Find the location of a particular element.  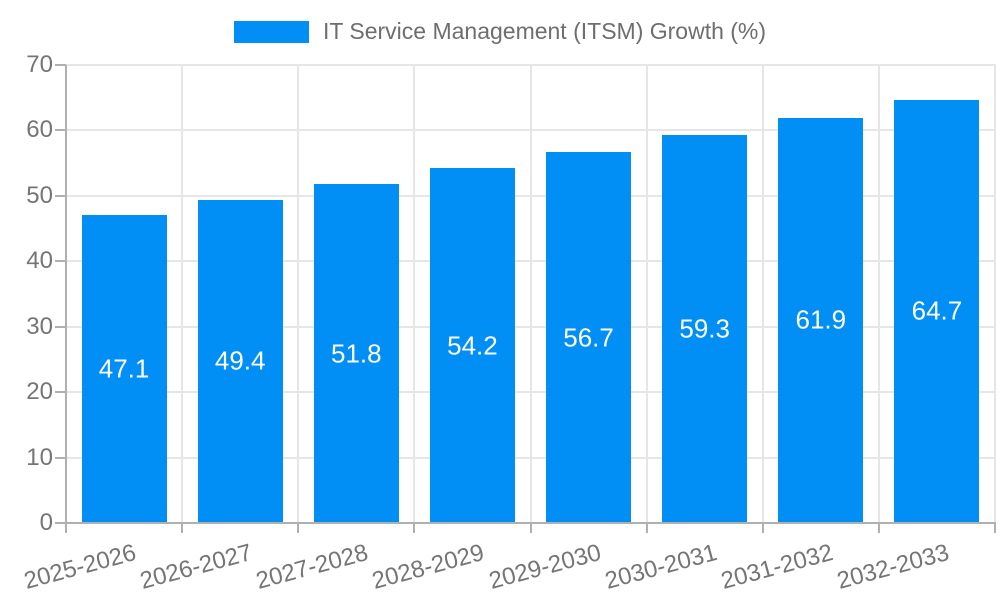

bar: 51.8 is located at coordinates (356, 353).